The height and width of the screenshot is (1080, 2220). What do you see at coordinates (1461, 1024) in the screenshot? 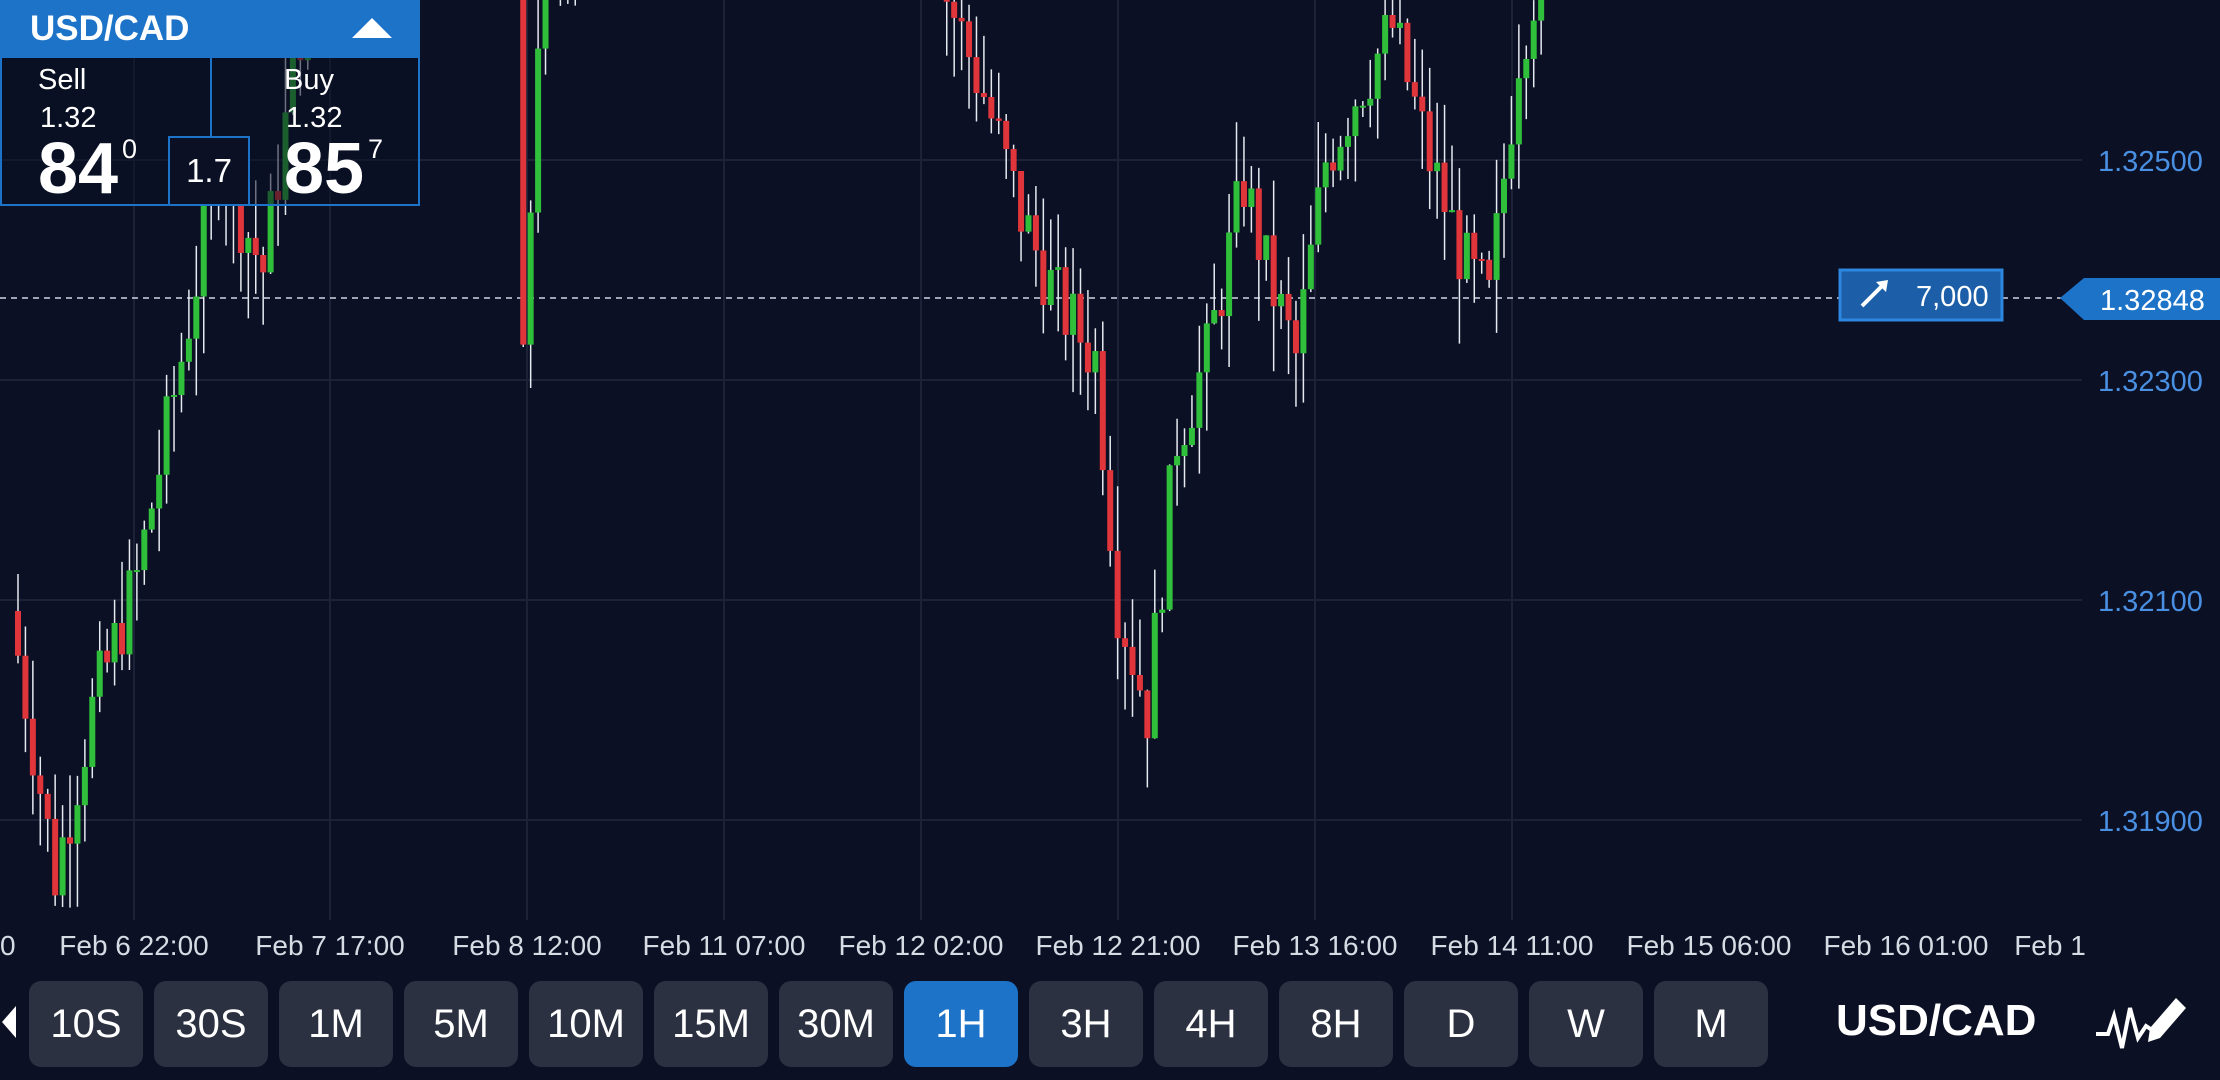
I see `timeframe-d-button: D` at bounding box center [1461, 1024].